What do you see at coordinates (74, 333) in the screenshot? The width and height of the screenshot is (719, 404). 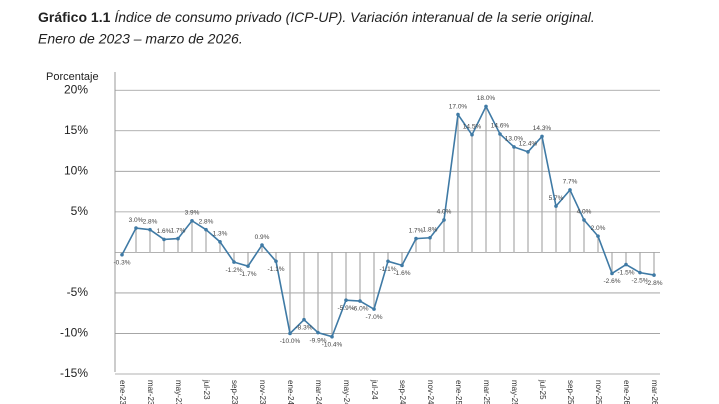 I see `y-tick-label: -10%` at bounding box center [74, 333].